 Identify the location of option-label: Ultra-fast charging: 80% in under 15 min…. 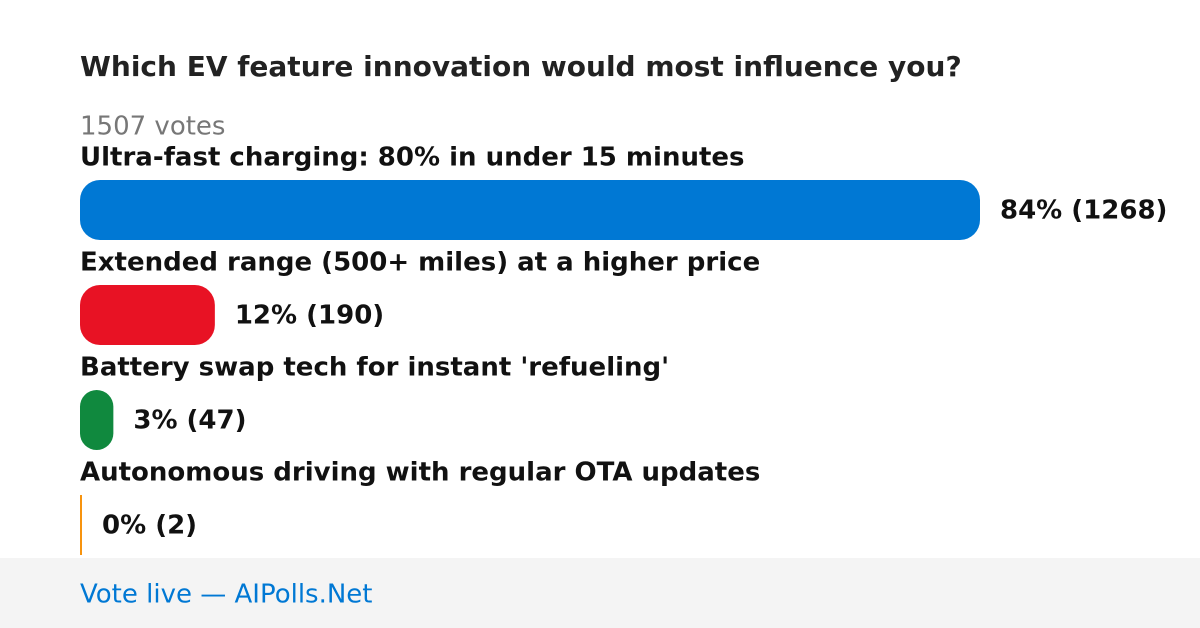
(412, 158).